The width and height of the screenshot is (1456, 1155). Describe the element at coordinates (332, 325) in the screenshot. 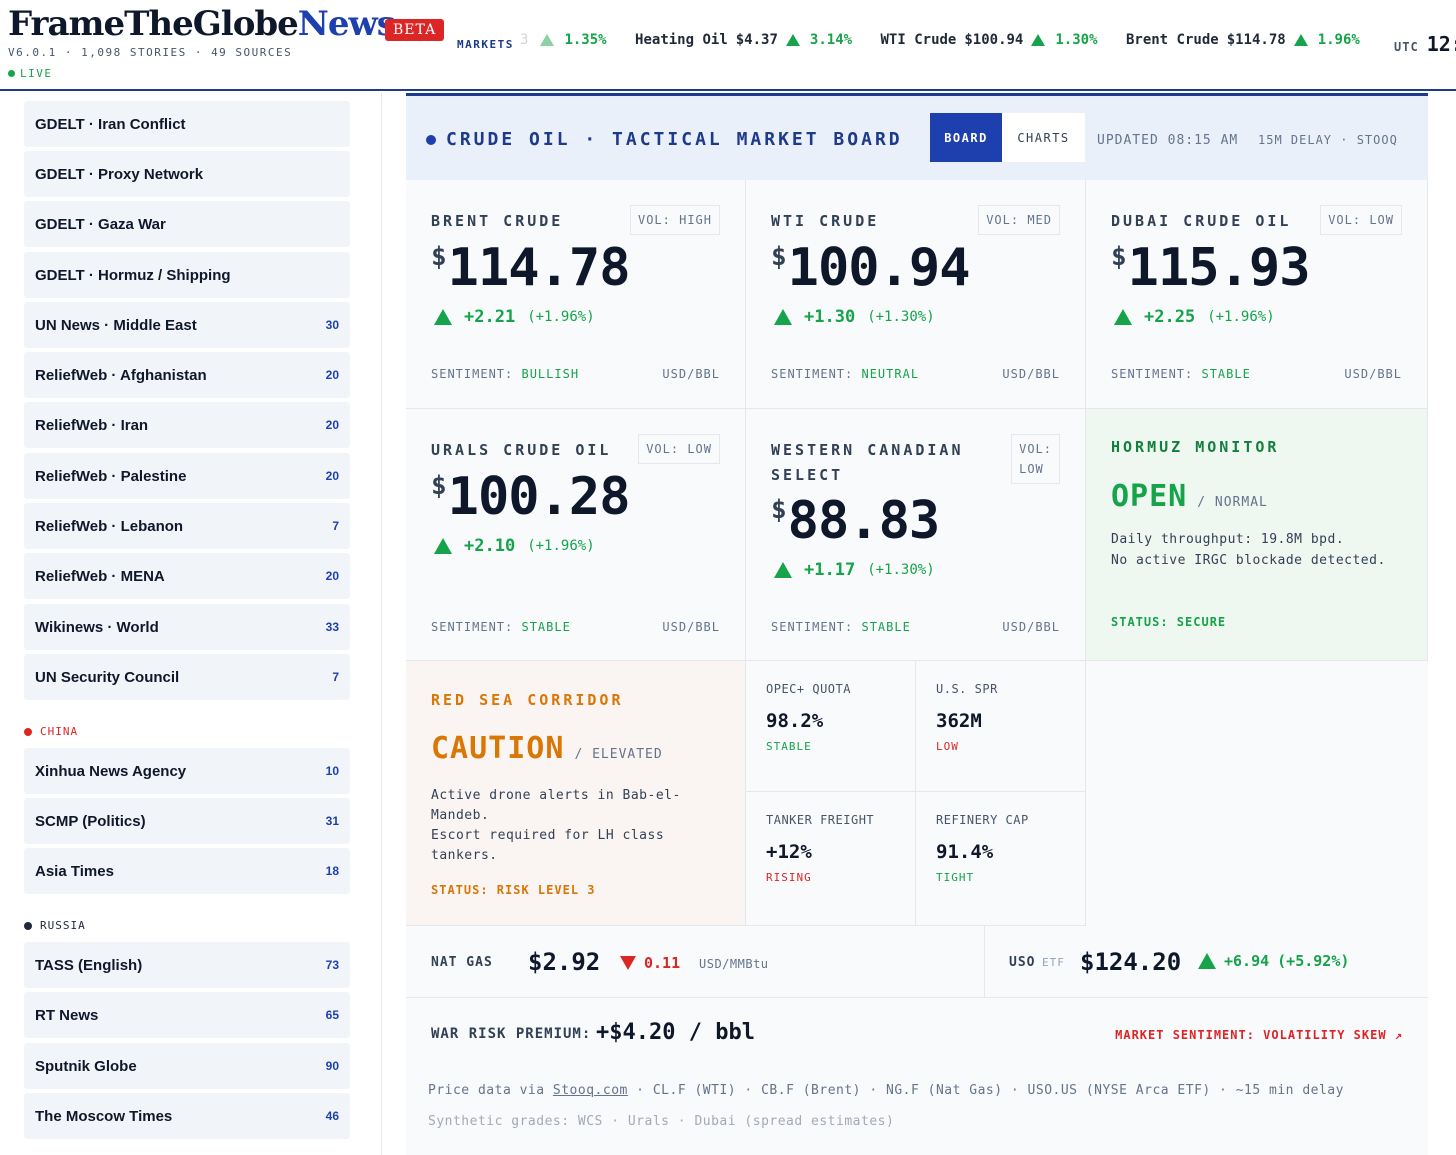

I see `sidebar-item-count: 30` at that location.